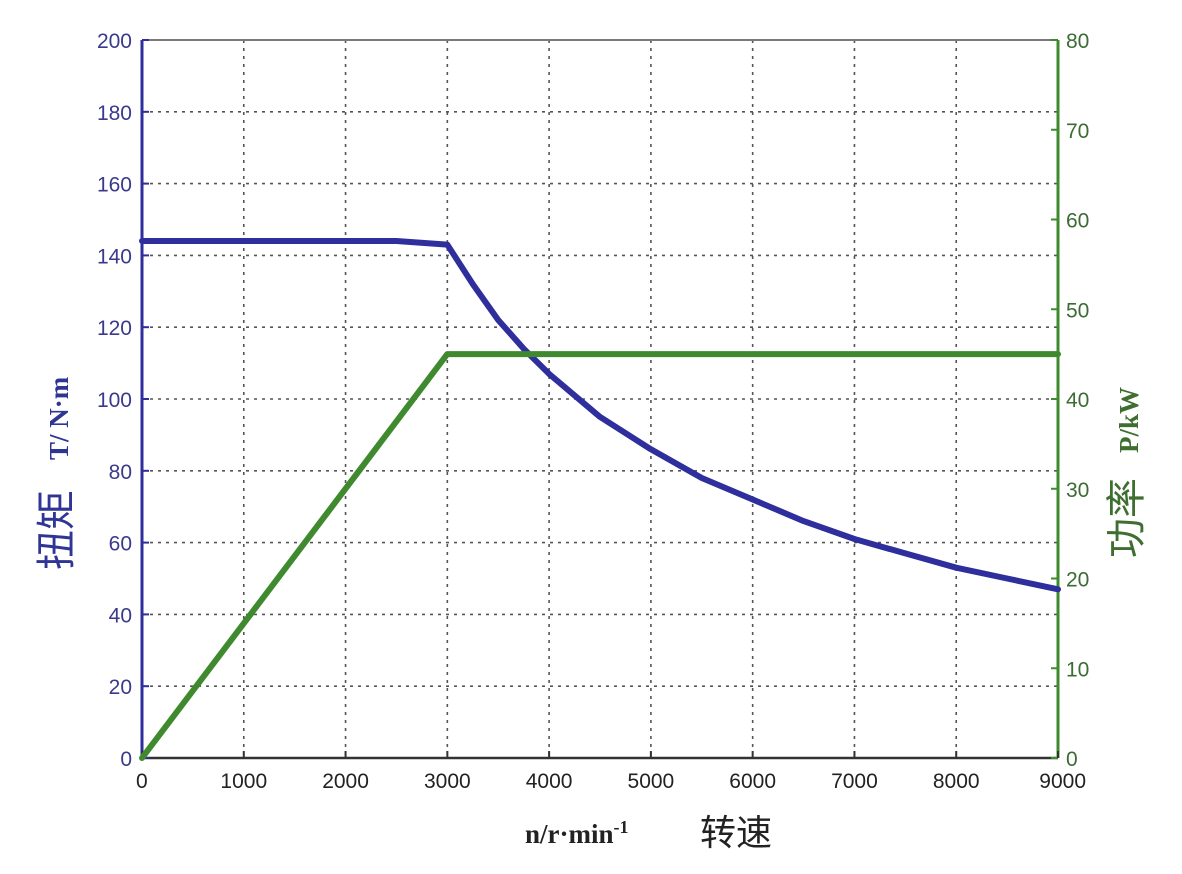 The height and width of the screenshot is (874, 1182). What do you see at coordinates (120, 615) in the screenshot?
I see `left-tick-label: 40` at bounding box center [120, 615].